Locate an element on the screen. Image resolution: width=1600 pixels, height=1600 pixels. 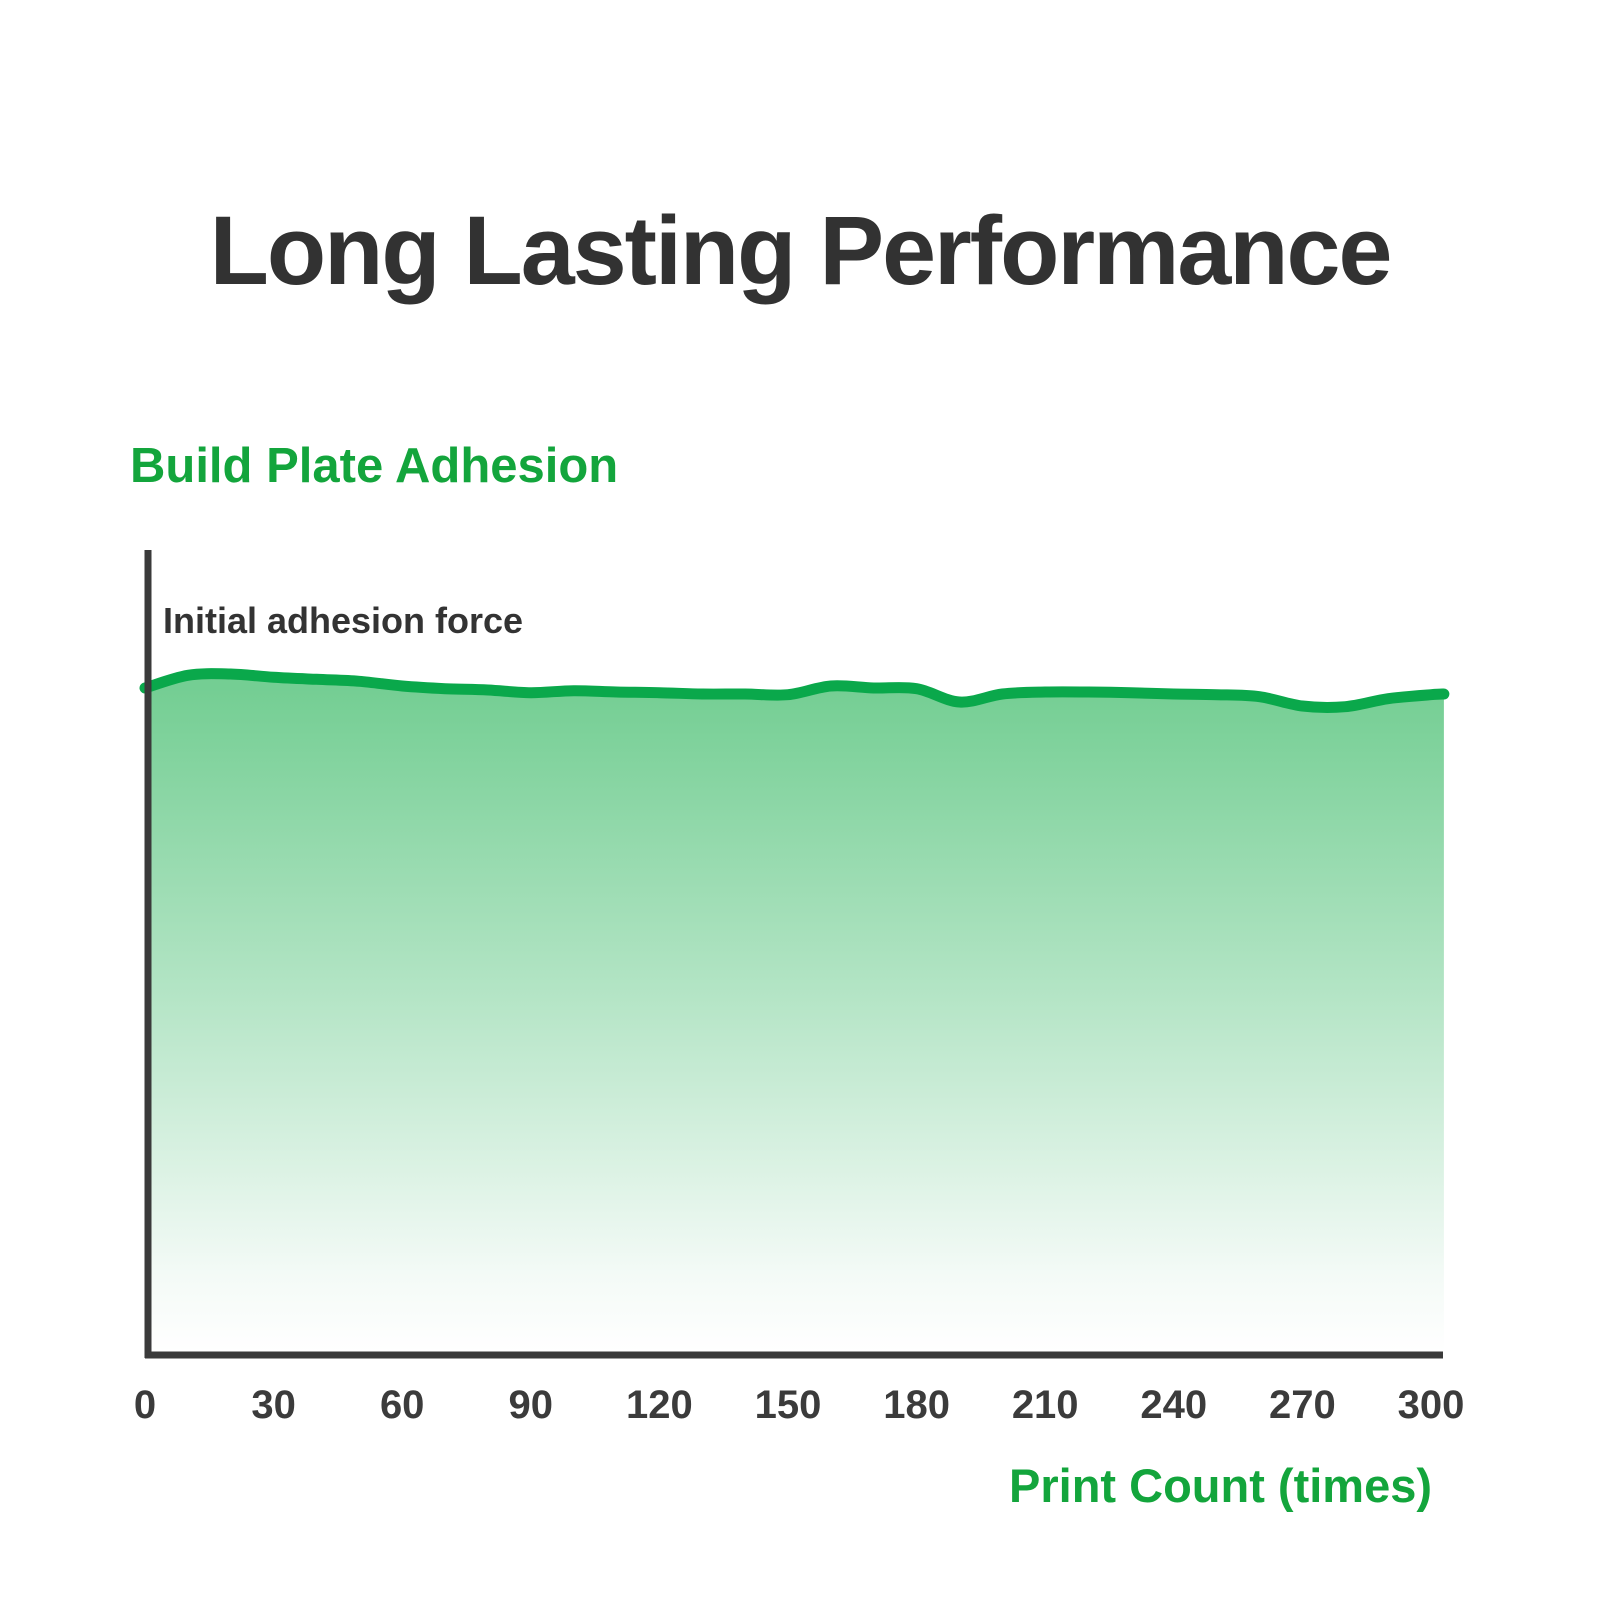
adhesion-trend-line is located at coordinates (794, 690).